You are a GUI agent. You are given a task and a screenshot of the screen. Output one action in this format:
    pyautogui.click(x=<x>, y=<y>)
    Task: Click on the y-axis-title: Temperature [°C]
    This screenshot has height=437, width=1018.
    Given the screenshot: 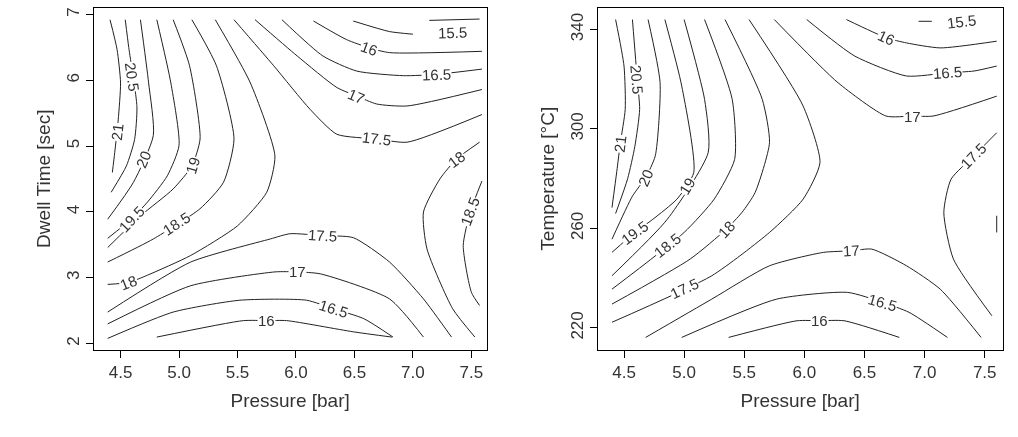 What is the action you would take?
    pyautogui.click(x=547, y=178)
    